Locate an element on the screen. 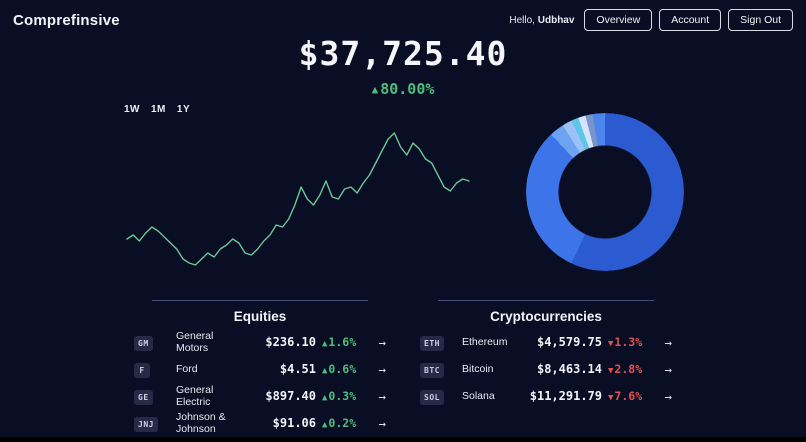 Image resolution: width=806 pixels, height=442 pixels. timeframe-1w: 1W is located at coordinates (132, 109).